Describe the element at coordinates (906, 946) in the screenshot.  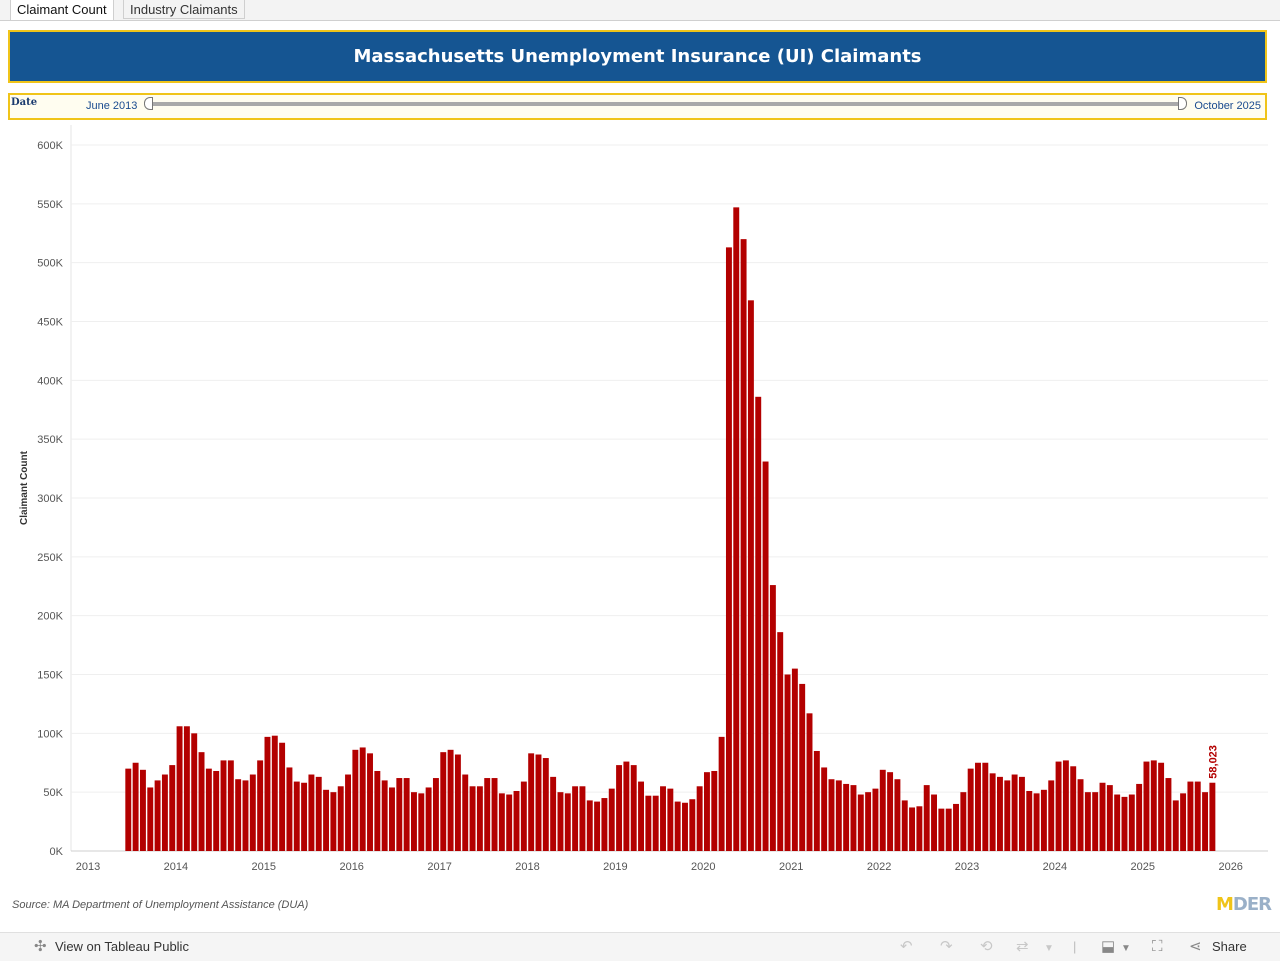
I see `undo-icon: ↶` at that location.